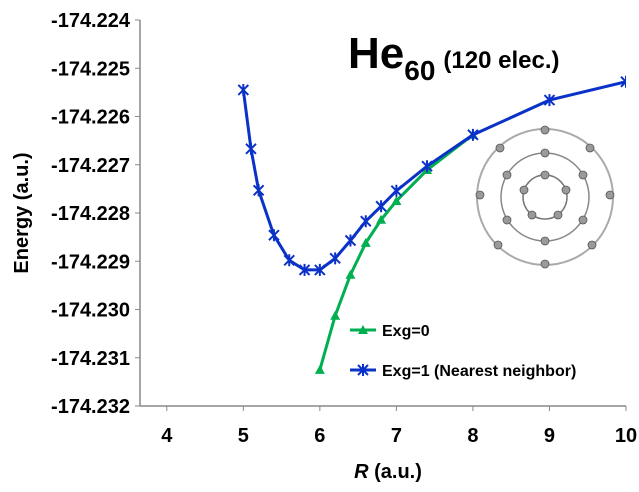  Describe the element at coordinates (90, 69) in the screenshot. I see `y-tick-label: -174.225` at that location.